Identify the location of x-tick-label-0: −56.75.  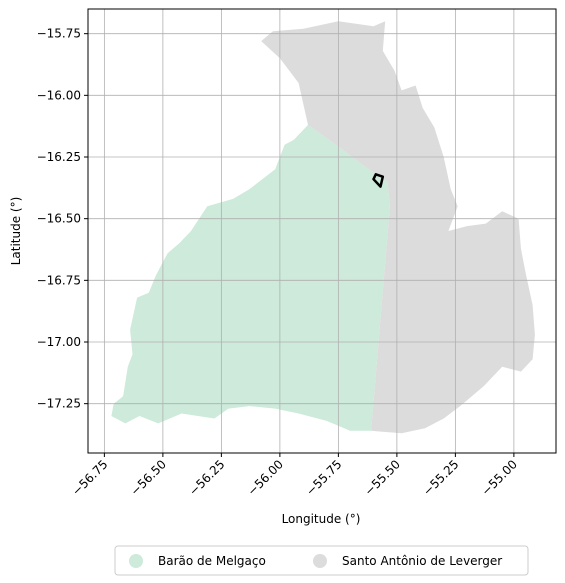
(89, 477).